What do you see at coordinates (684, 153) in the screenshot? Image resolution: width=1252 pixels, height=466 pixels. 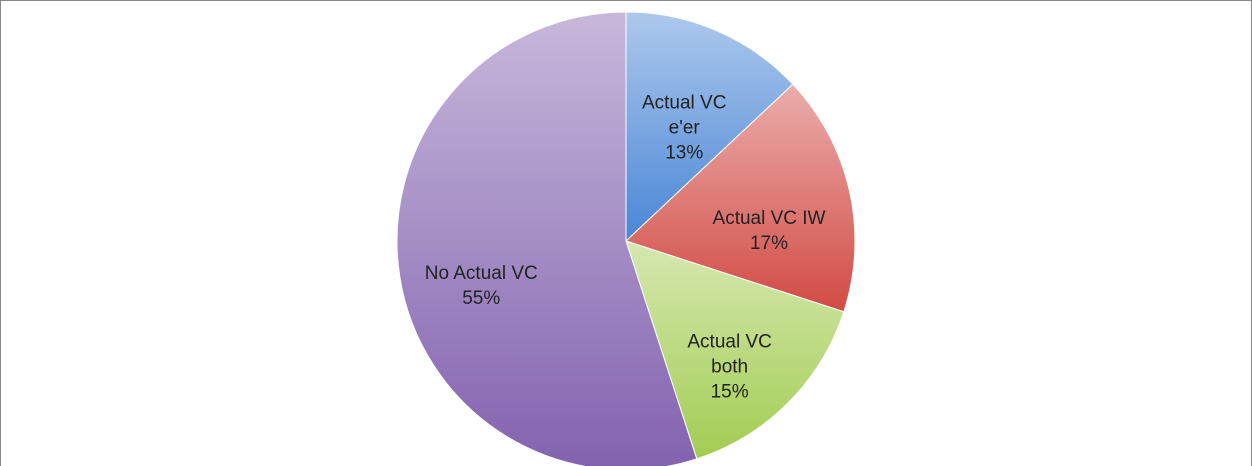 I see `slice-value: 13%` at bounding box center [684, 153].